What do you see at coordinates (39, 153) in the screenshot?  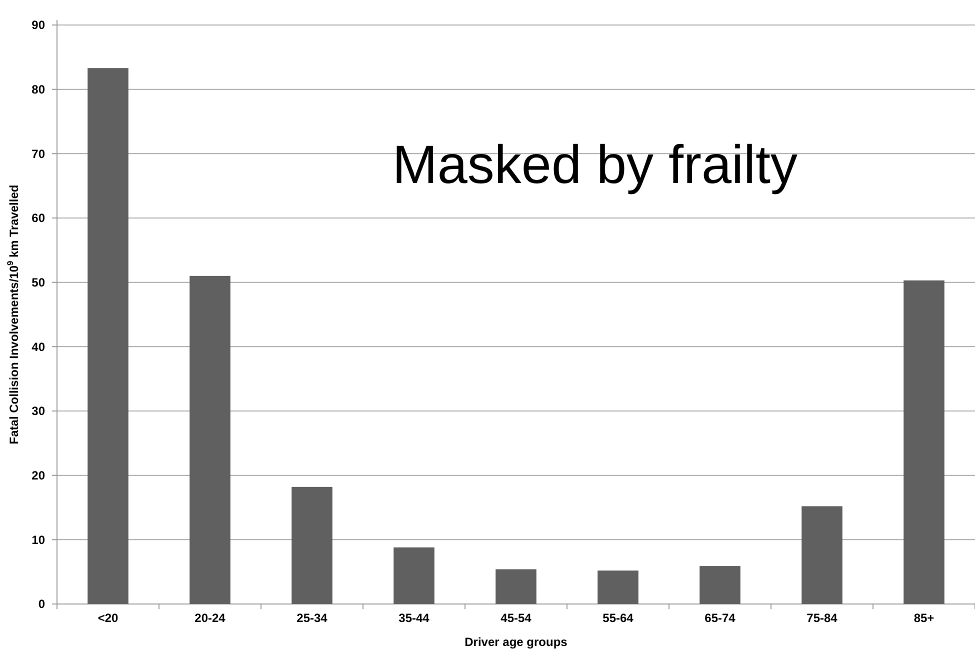 I see `y-tick-label: 70` at bounding box center [39, 153].